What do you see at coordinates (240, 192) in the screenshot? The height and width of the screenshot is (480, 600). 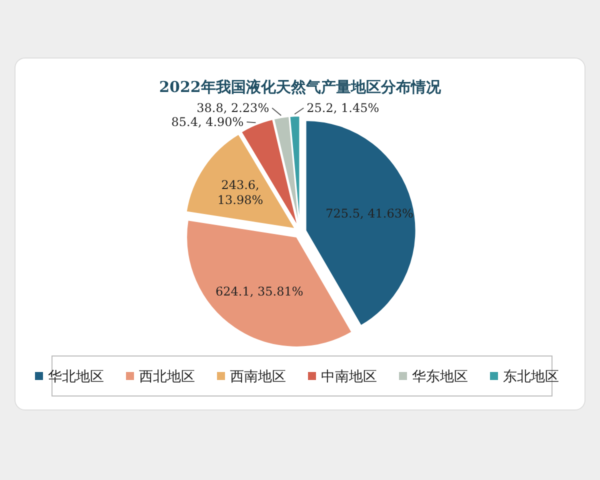 I see `data-label: 243.6, 13.98%` at bounding box center [240, 192].